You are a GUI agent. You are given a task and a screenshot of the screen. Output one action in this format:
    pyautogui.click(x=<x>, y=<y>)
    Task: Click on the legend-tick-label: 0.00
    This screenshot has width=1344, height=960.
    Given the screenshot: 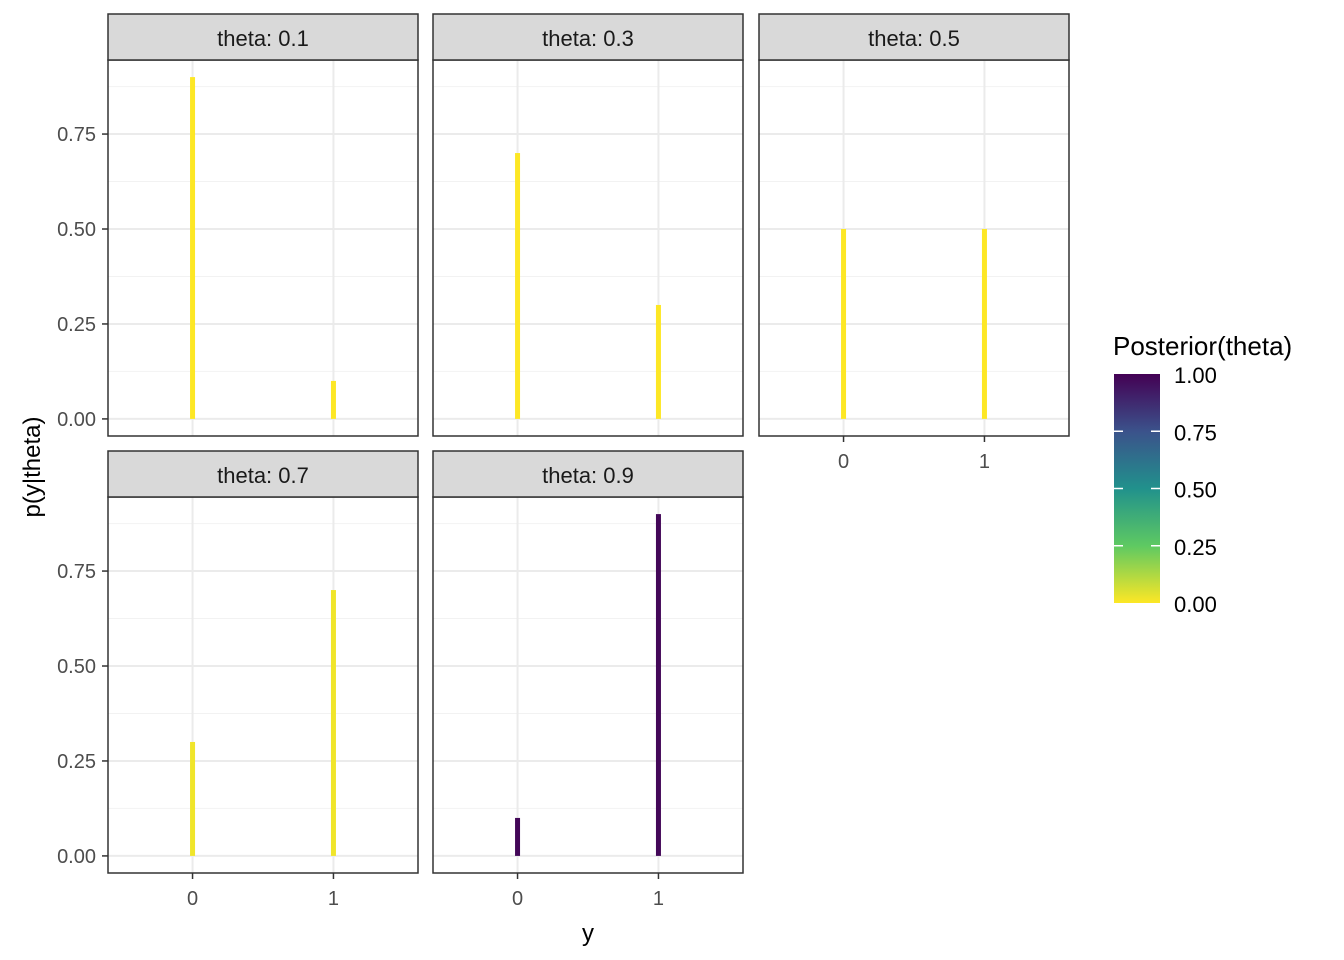 What is the action you would take?
    pyautogui.click(x=1195, y=604)
    